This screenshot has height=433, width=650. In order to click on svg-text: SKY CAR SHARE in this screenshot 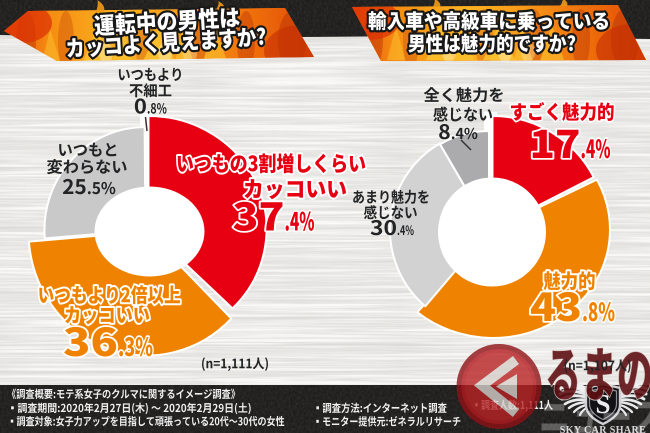, I will do `click(603, 429)`.